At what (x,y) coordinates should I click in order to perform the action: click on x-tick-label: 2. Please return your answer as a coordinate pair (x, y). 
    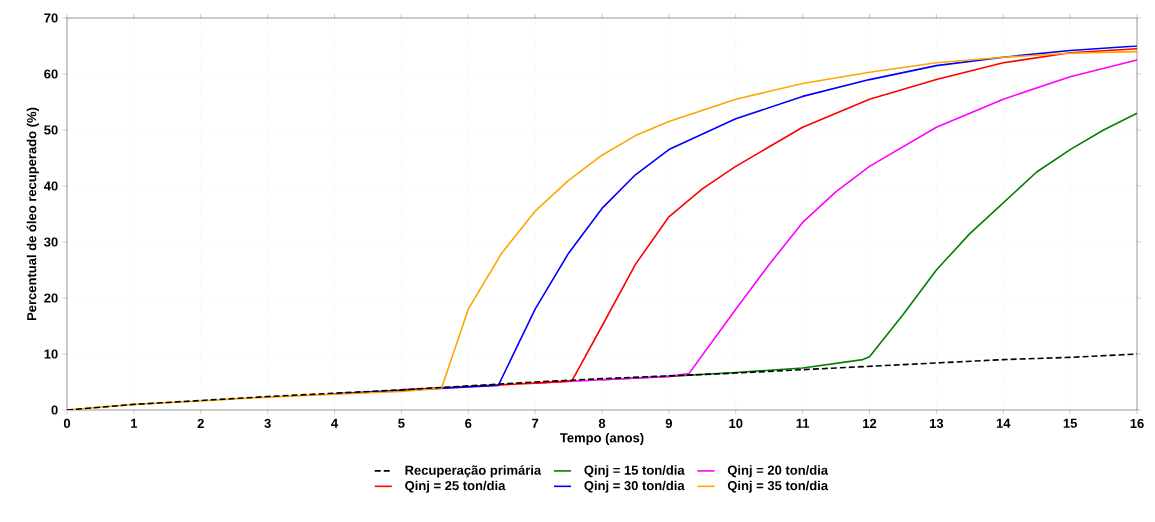
    Looking at the image, I should click on (200, 423).